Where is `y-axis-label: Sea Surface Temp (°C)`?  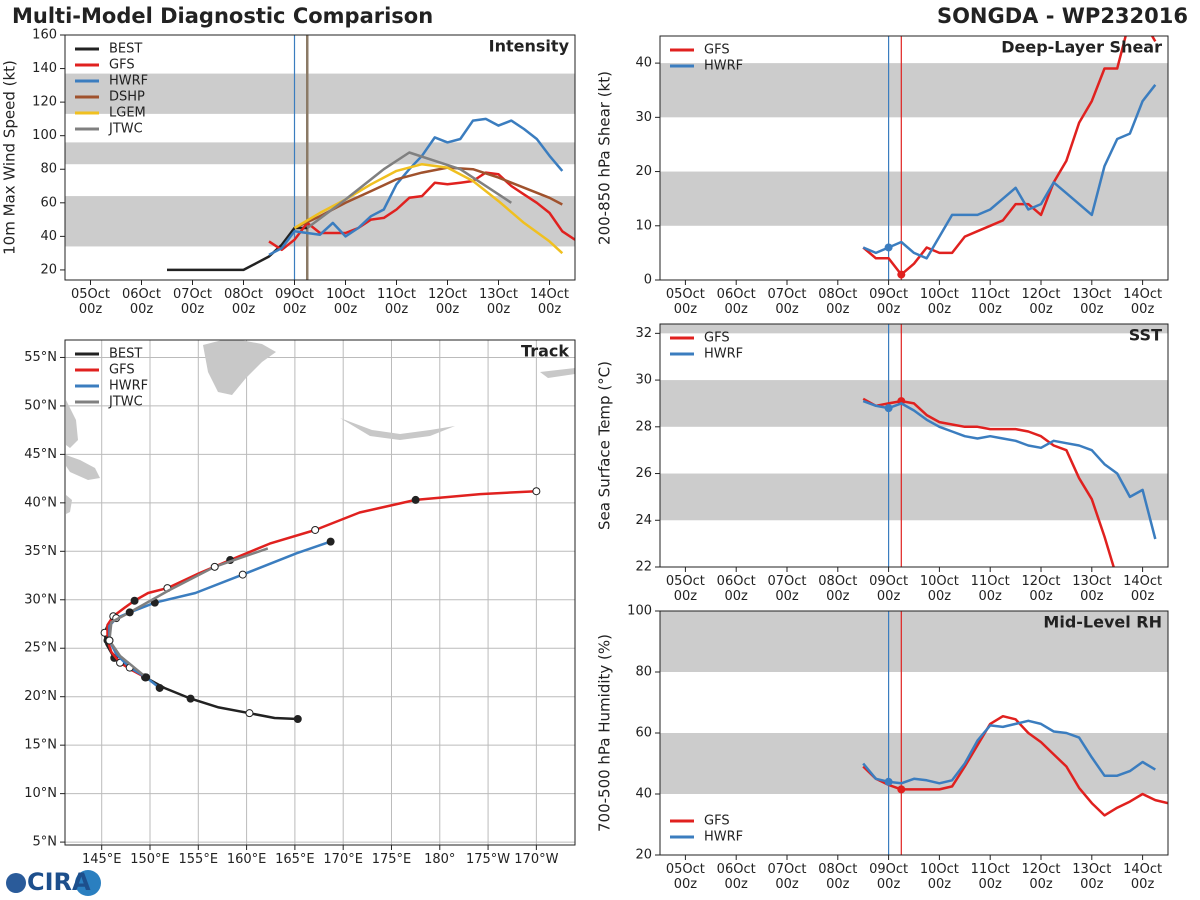
y-axis-label: Sea Surface Temp (°C) is located at coordinates (605, 445).